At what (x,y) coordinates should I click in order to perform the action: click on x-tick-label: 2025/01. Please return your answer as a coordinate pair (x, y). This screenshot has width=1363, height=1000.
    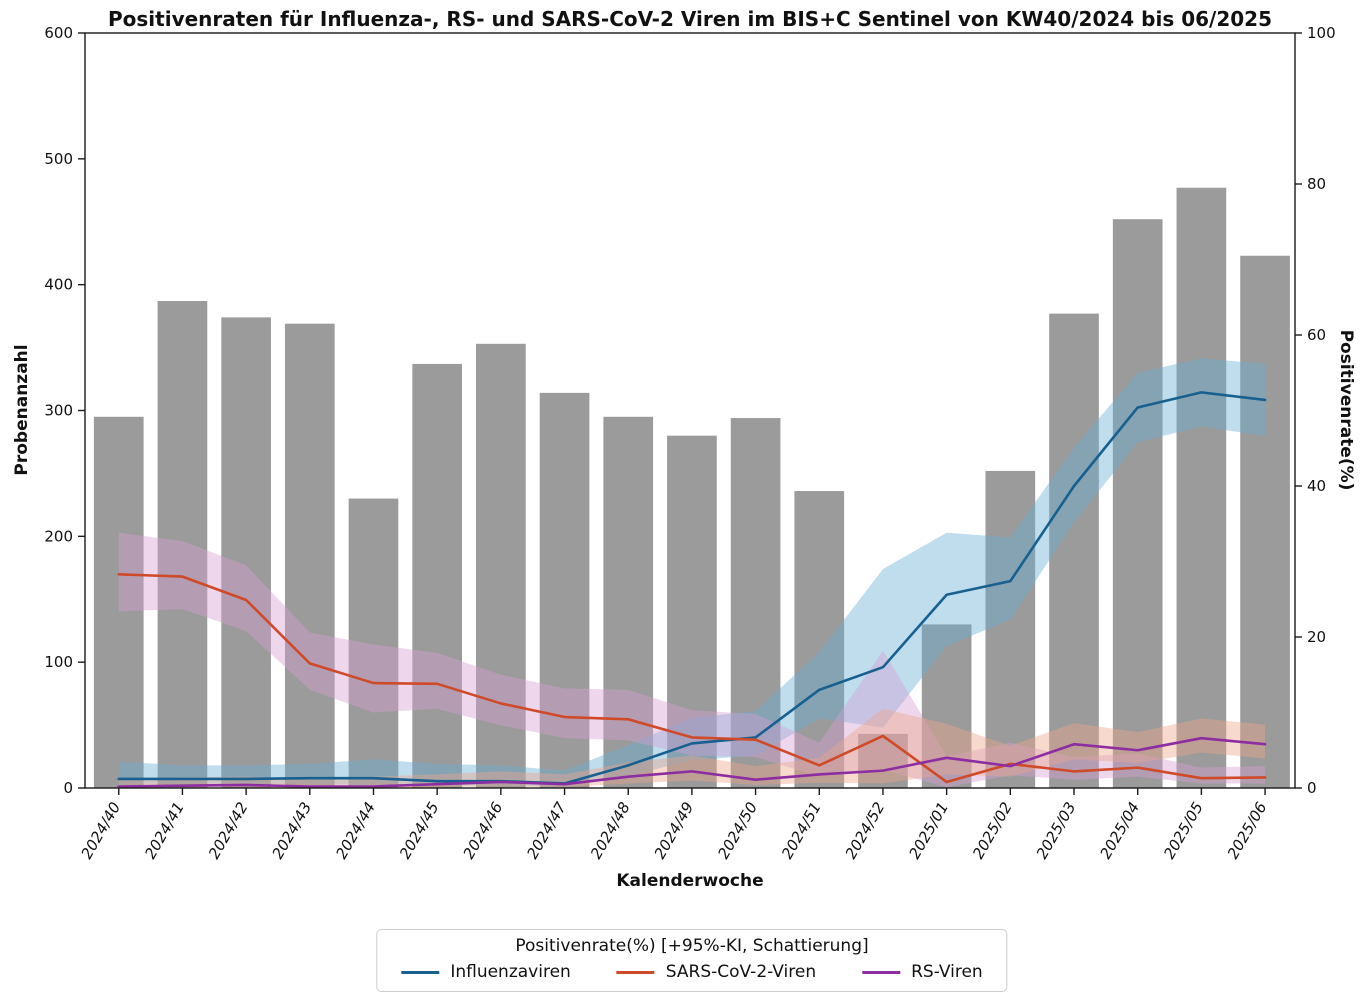
    Looking at the image, I should click on (928, 830).